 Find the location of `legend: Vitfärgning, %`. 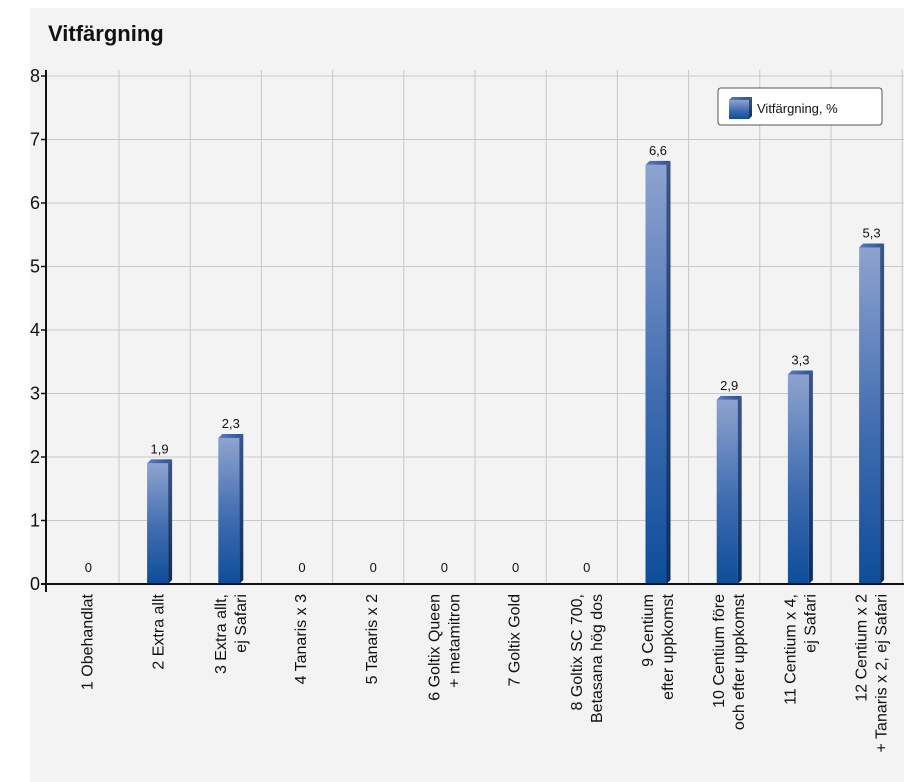

legend: Vitfärgning, % is located at coordinates (800, 106).